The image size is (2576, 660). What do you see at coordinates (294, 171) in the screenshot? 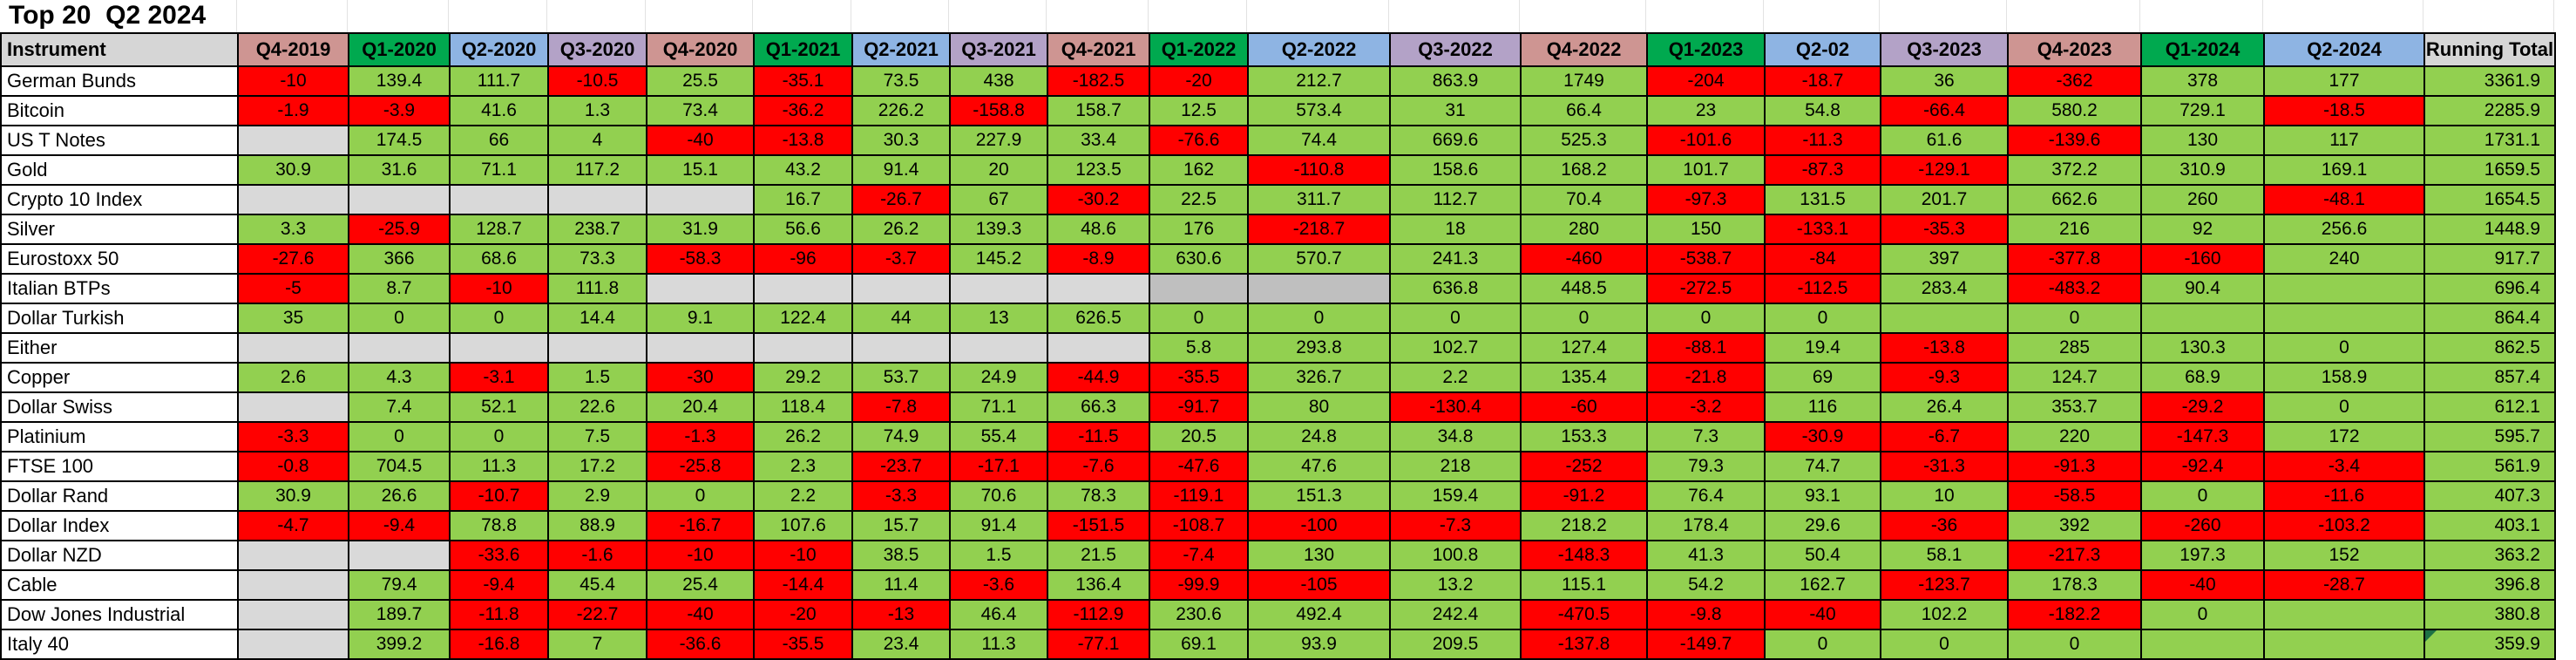
I see `cell: 30.9` at bounding box center [294, 171].